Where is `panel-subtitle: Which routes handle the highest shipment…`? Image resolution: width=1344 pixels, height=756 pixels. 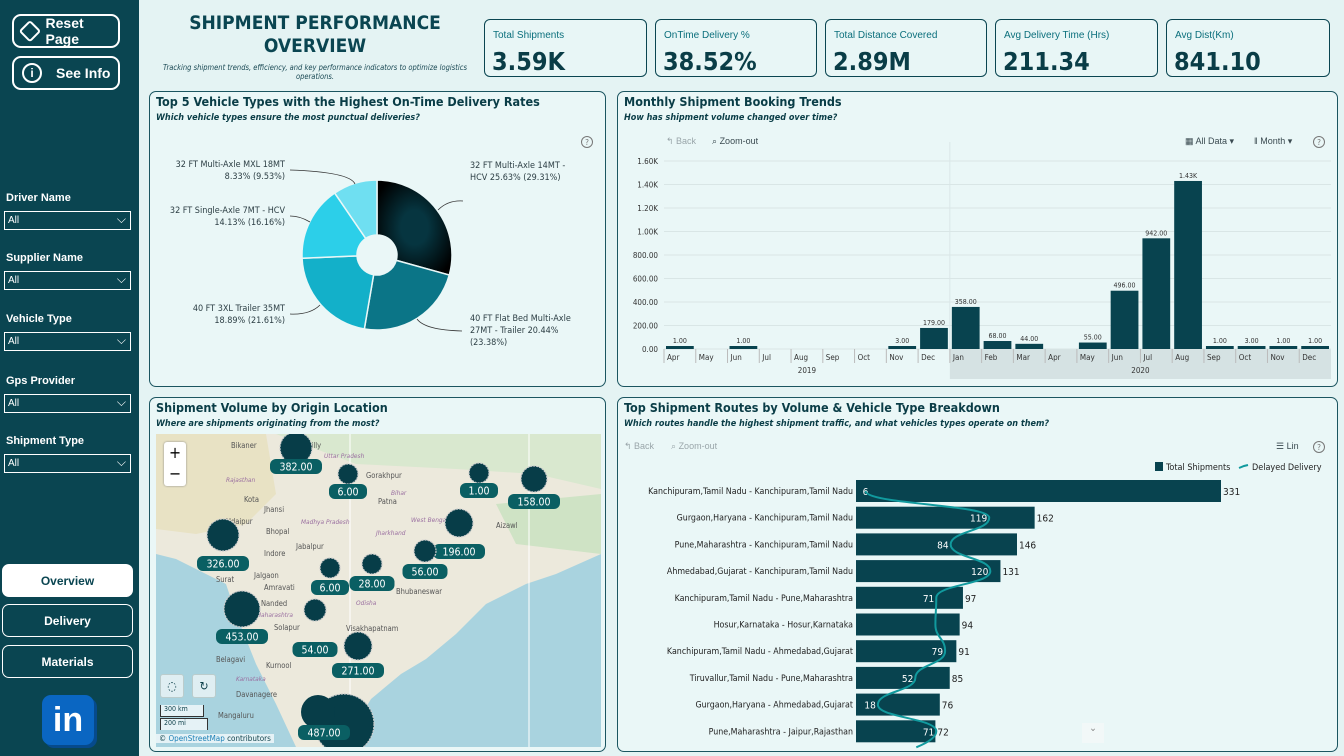 panel-subtitle: Which routes handle the highest shipment… is located at coordinates (837, 424).